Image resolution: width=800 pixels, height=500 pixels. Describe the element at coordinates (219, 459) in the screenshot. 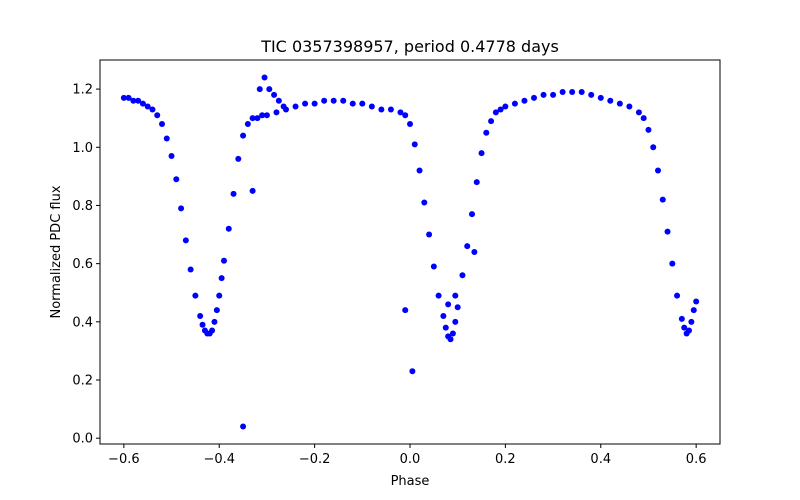

I see `x-tick-label: −0.4` at that location.